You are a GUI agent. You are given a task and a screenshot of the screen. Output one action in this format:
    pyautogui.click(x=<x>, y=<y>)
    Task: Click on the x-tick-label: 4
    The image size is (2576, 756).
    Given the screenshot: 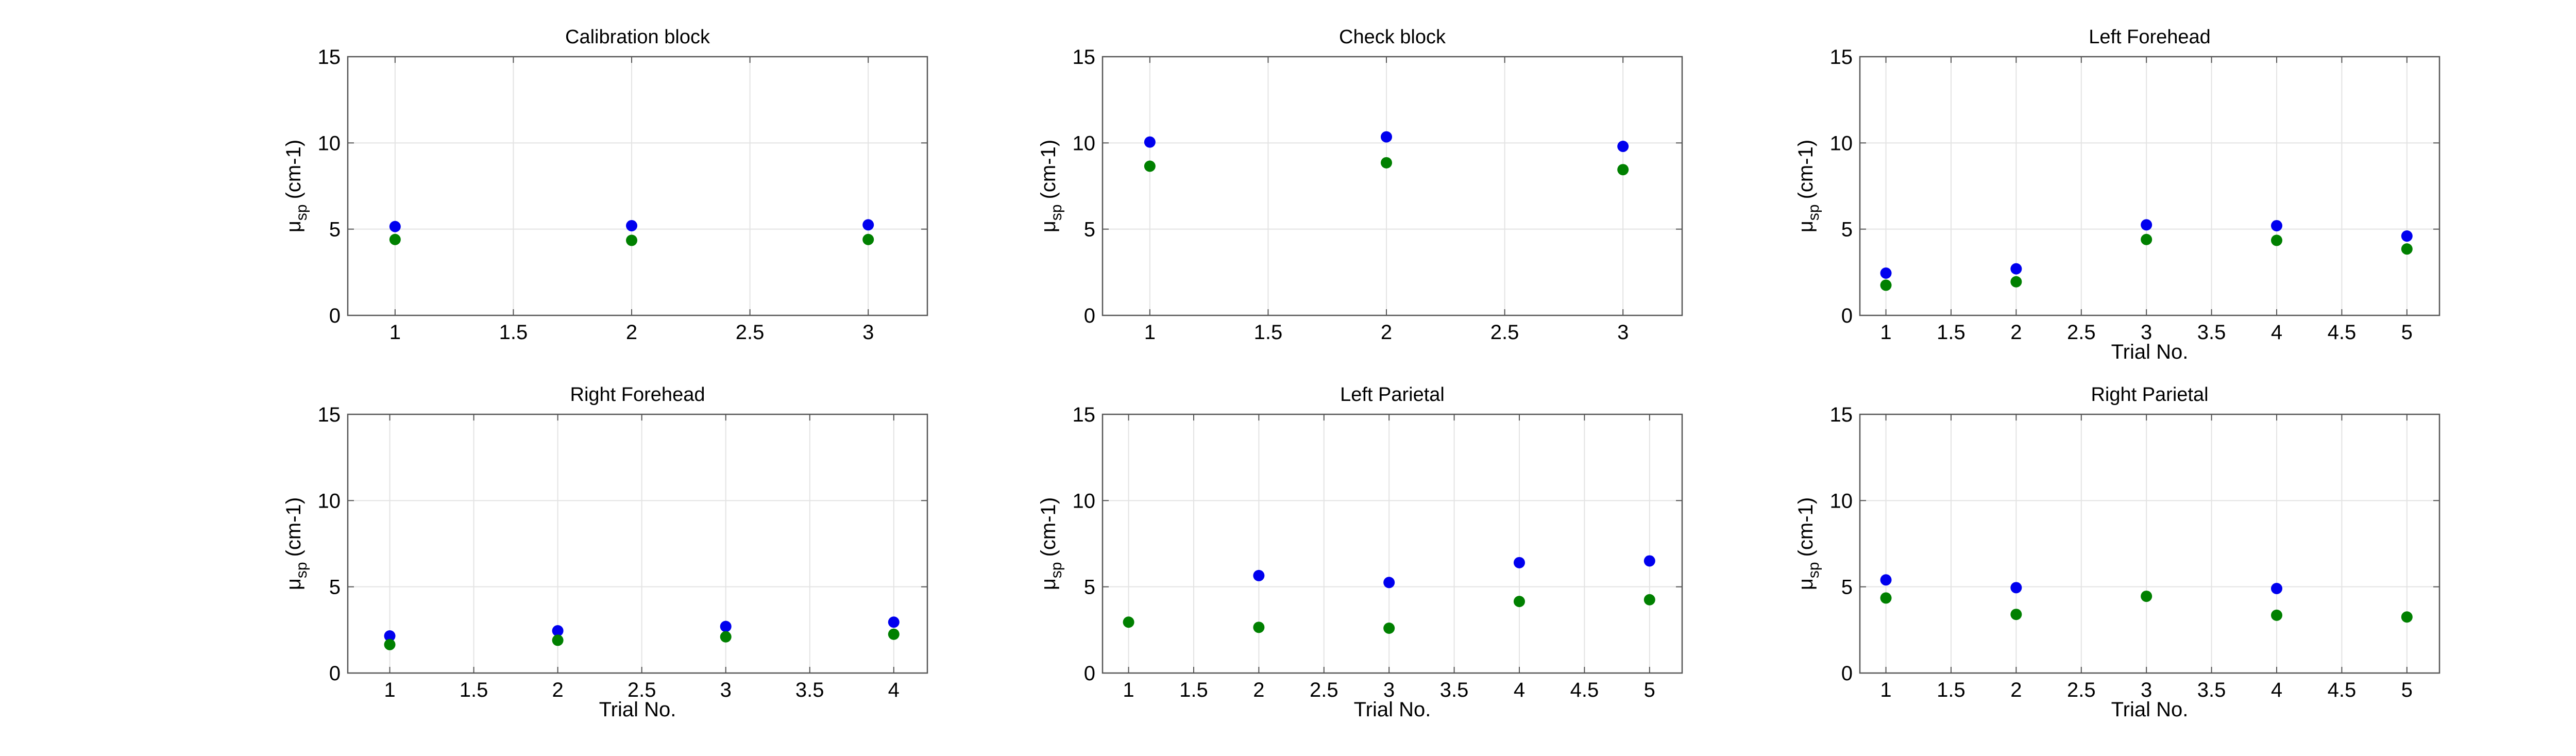 What is the action you would take?
    pyautogui.click(x=2276, y=690)
    